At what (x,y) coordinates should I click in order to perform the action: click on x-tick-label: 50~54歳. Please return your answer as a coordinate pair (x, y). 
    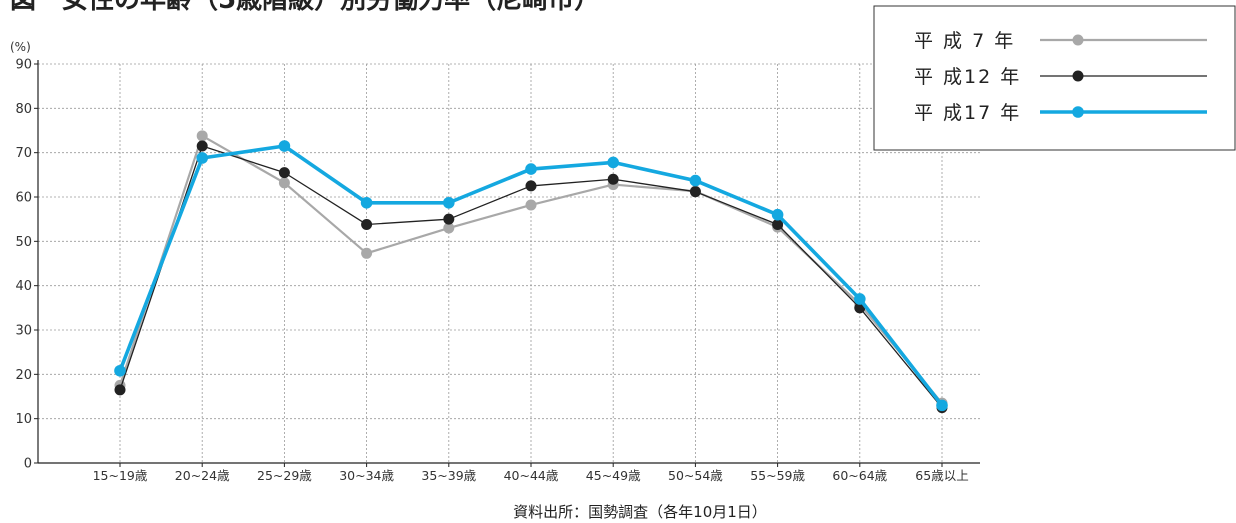
    Looking at the image, I should click on (695, 475).